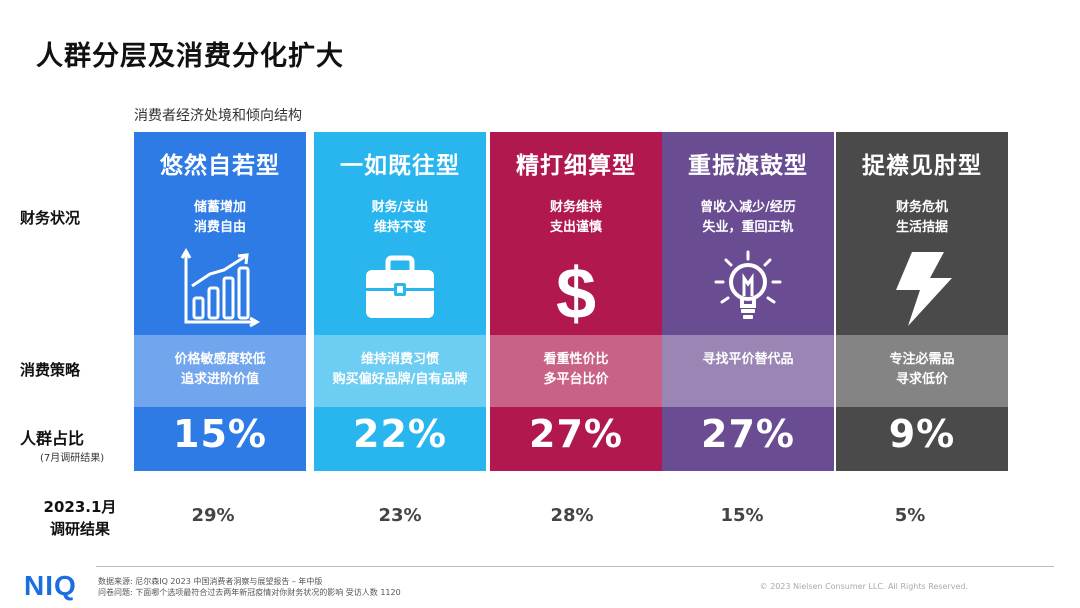  Describe the element at coordinates (748, 284) in the screenshot. I see `lightbulb-icon` at that location.